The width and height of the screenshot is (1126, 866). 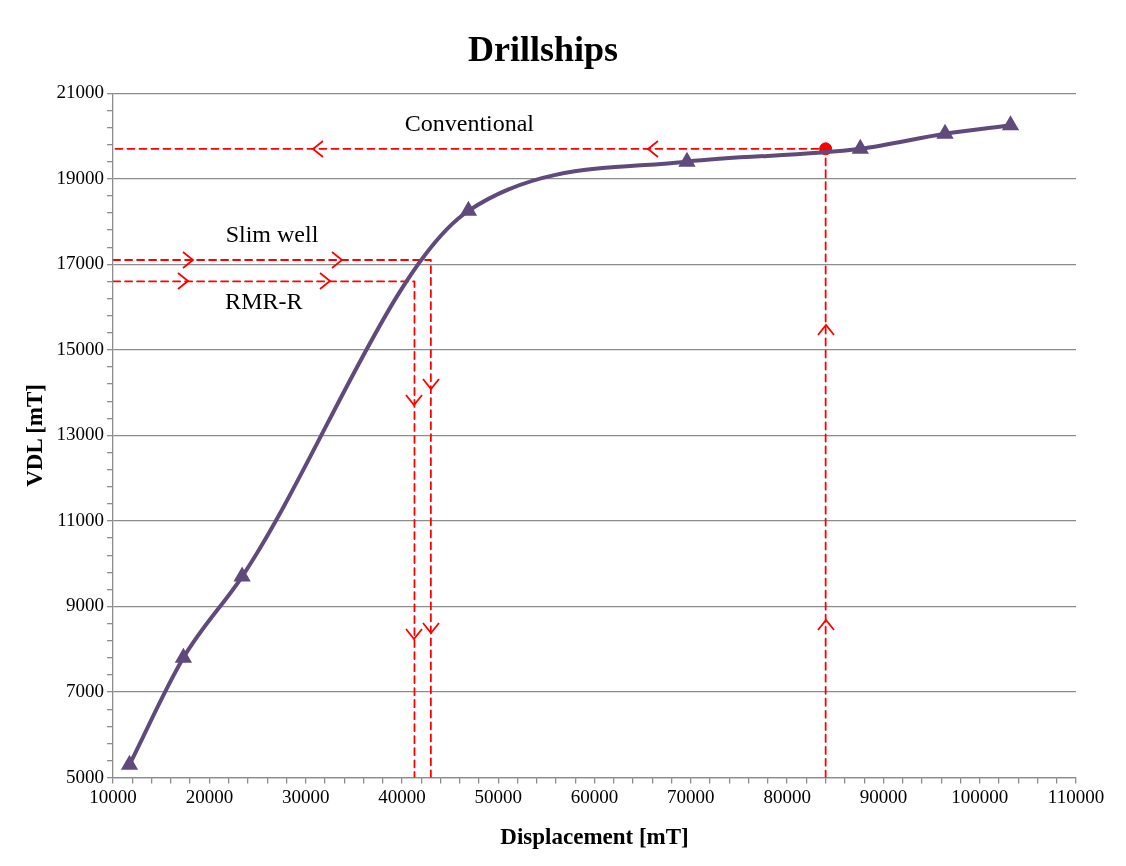 What do you see at coordinates (543, 48) in the screenshot?
I see `chart-title: Drillships` at bounding box center [543, 48].